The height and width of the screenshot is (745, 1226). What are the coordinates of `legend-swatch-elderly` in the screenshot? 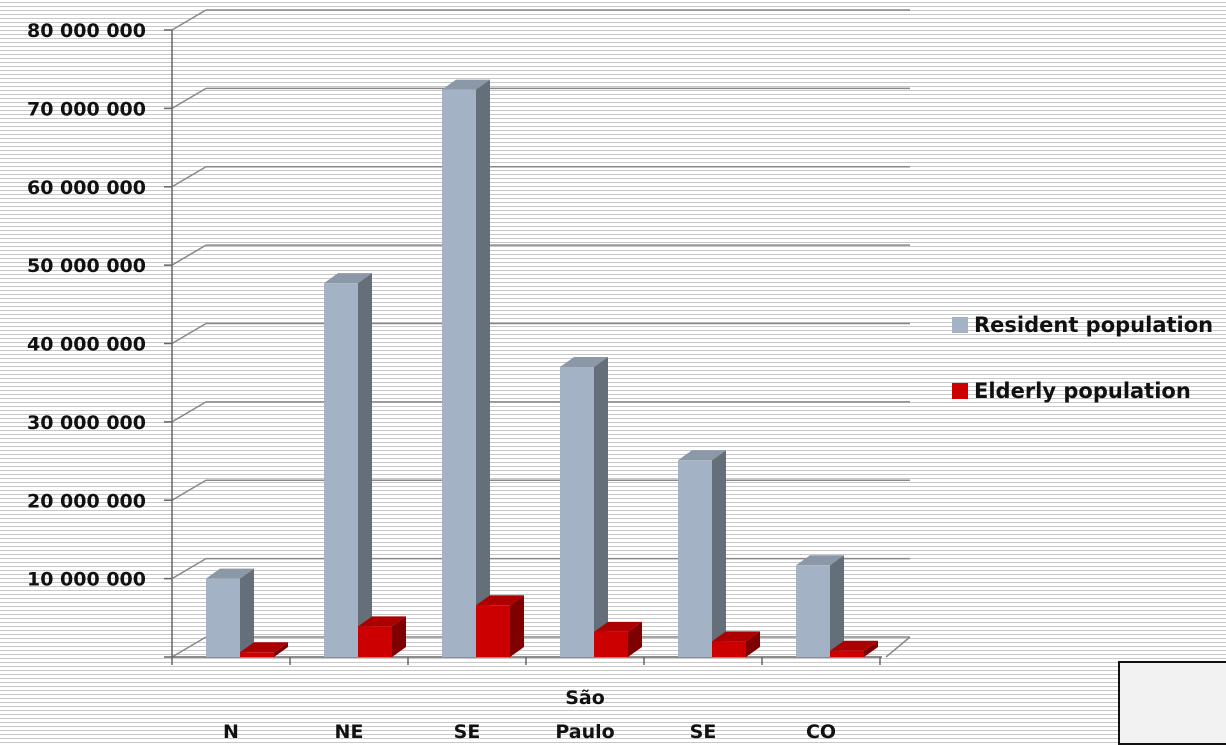 It's located at (960, 391).